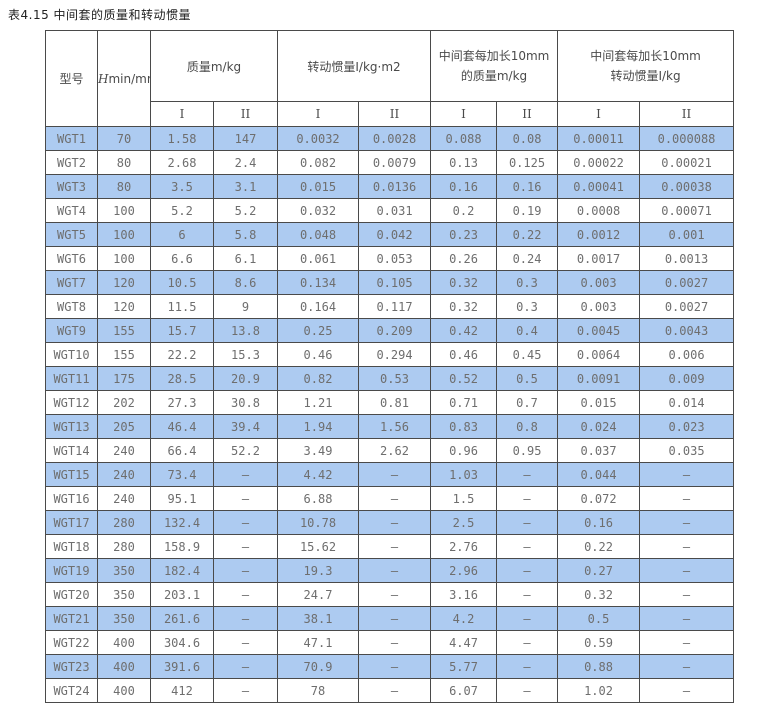 The image size is (783, 713). What do you see at coordinates (182, 258) in the screenshot?
I see `cell-value: 6.6` at bounding box center [182, 258].